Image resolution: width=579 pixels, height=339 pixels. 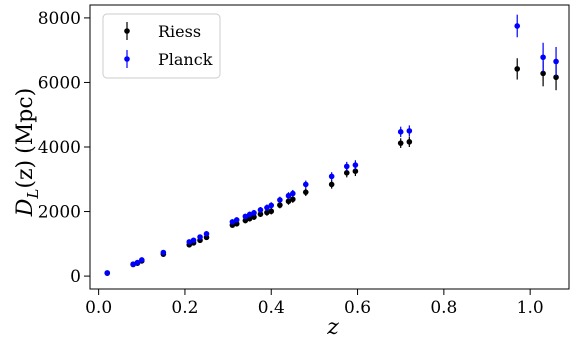 I want to click on legend-entry-planck: Planck, so click(x=168, y=59).